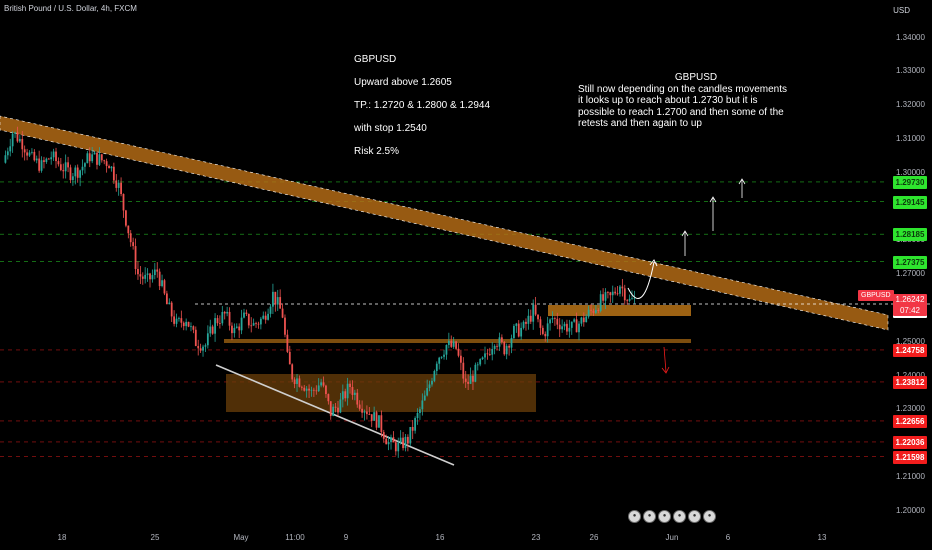 This screenshot has height=550, width=932. What do you see at coordinates (346, 537) in the screenshot?
I see `time-tick-label: 9` at bounding box center [346, 537].